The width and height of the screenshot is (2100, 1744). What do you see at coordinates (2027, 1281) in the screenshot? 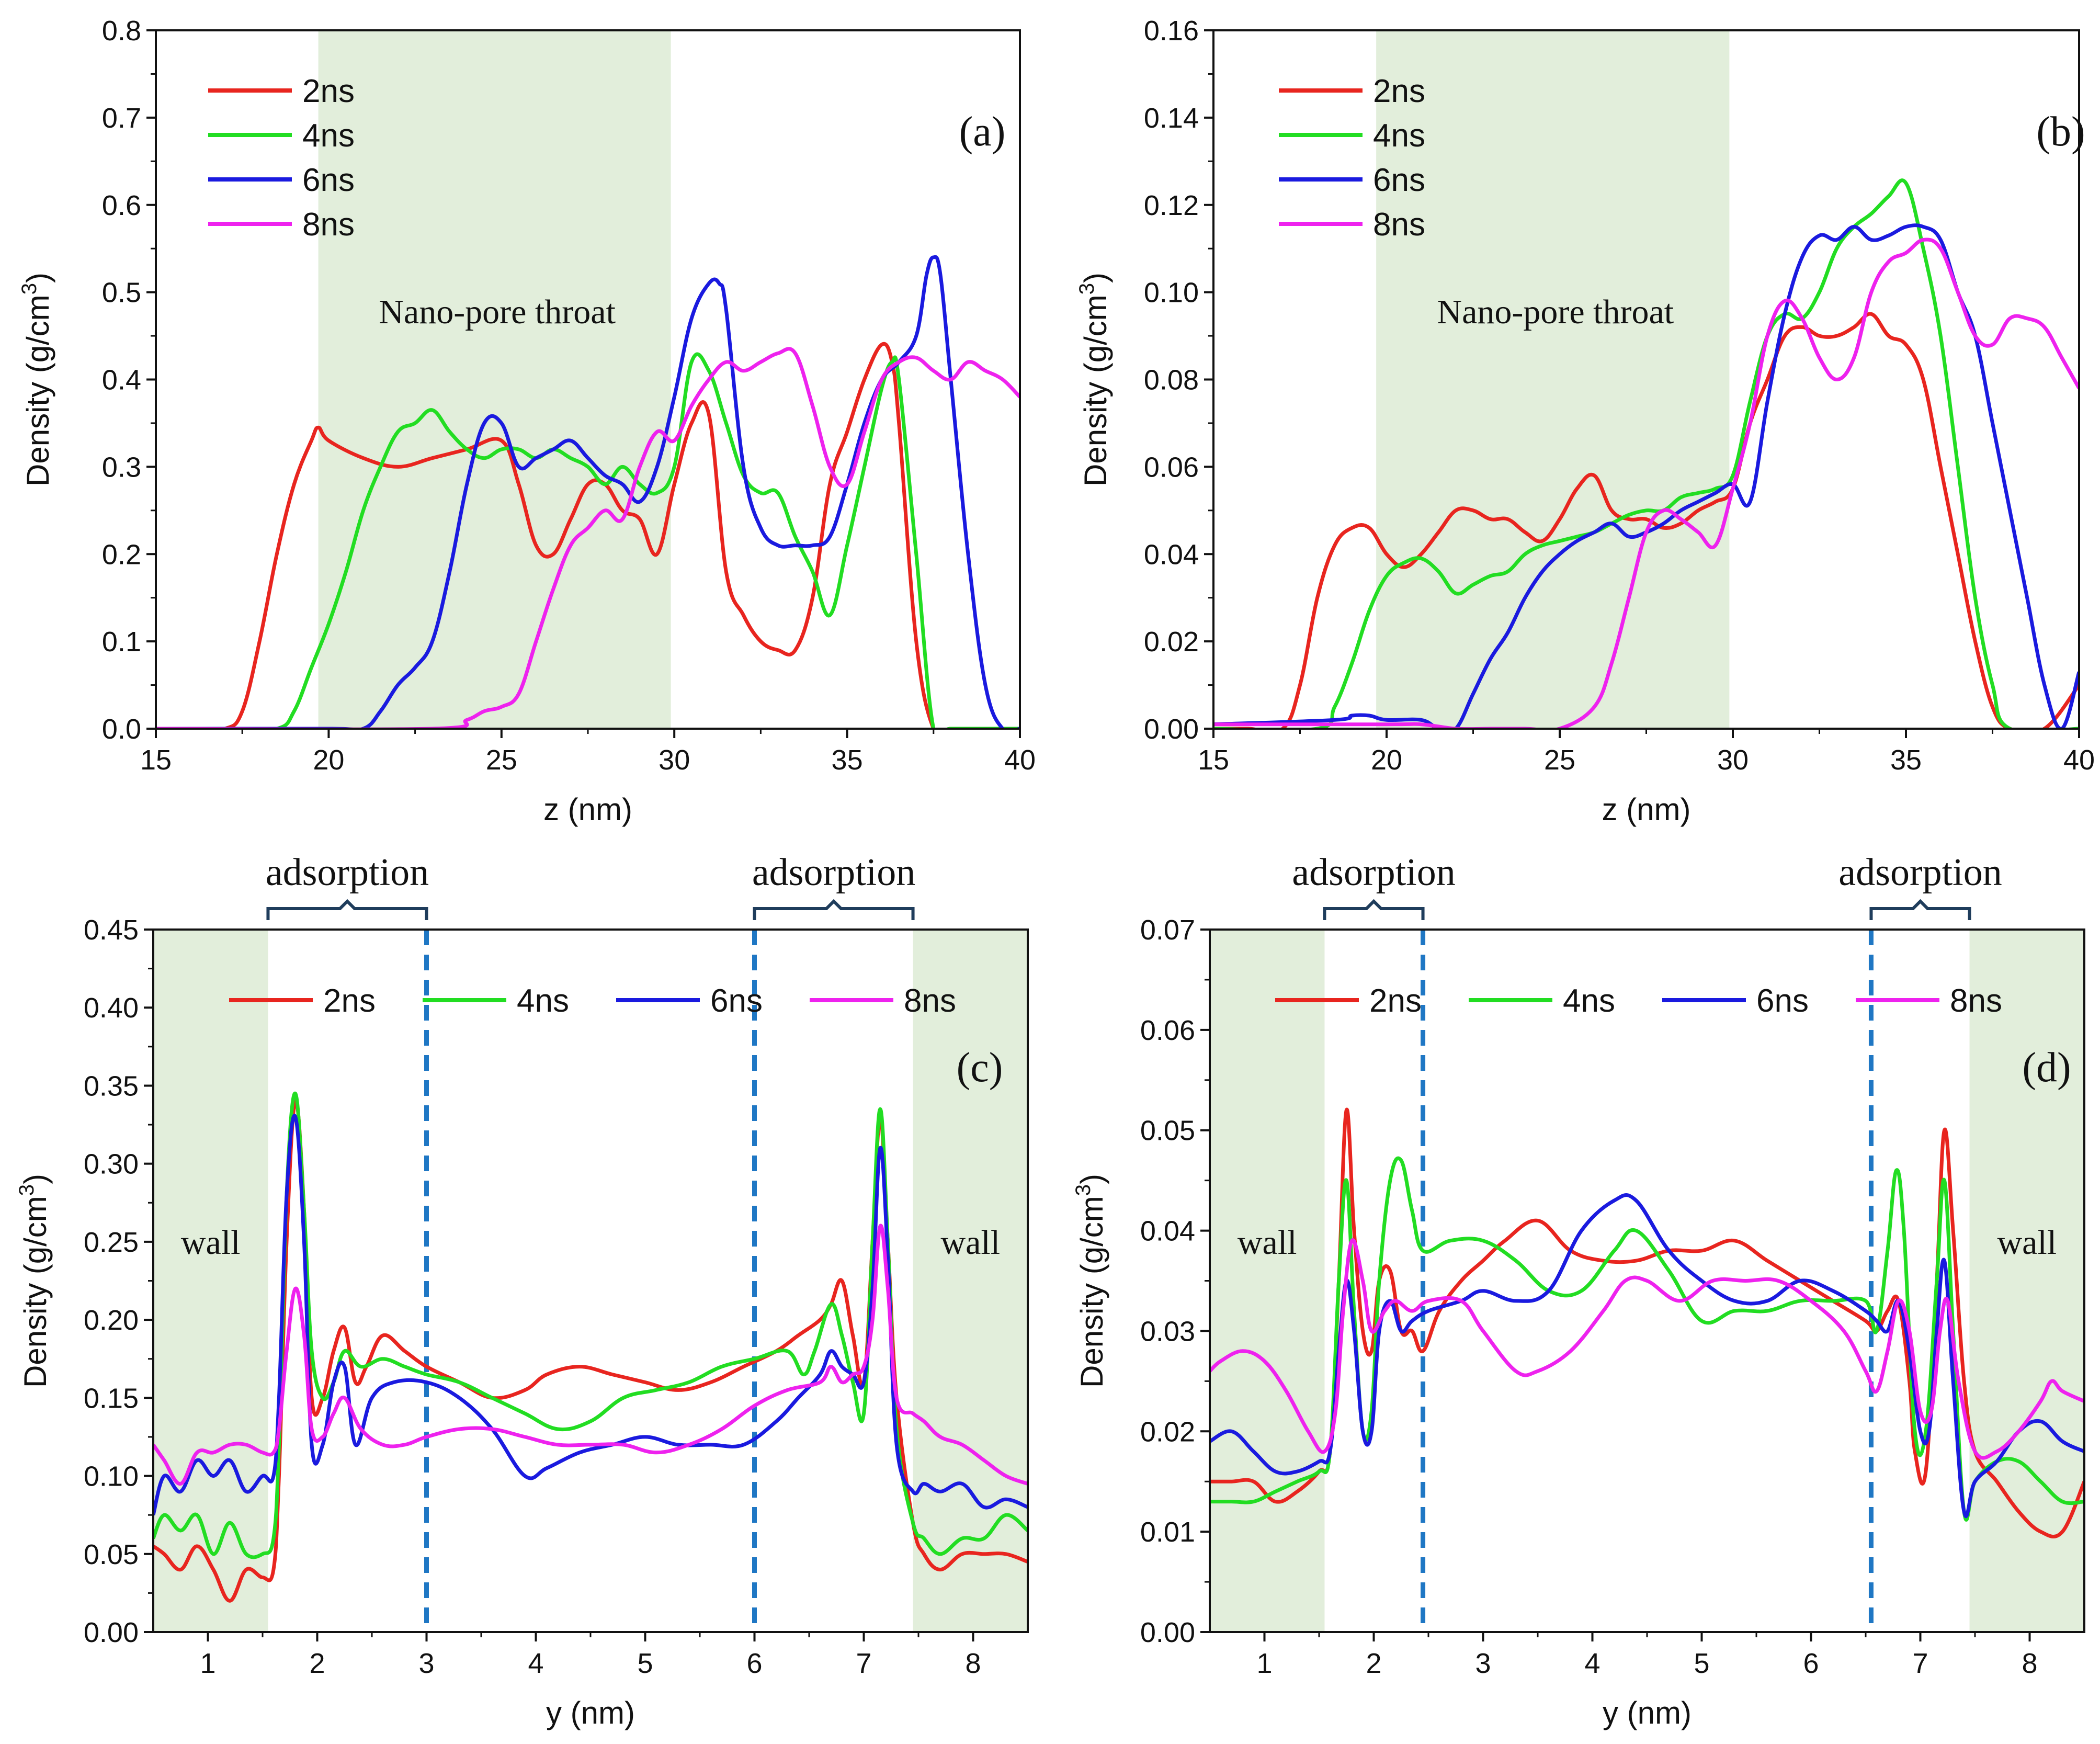
I see `wall-shade` at bounding box center [2027, 1281].